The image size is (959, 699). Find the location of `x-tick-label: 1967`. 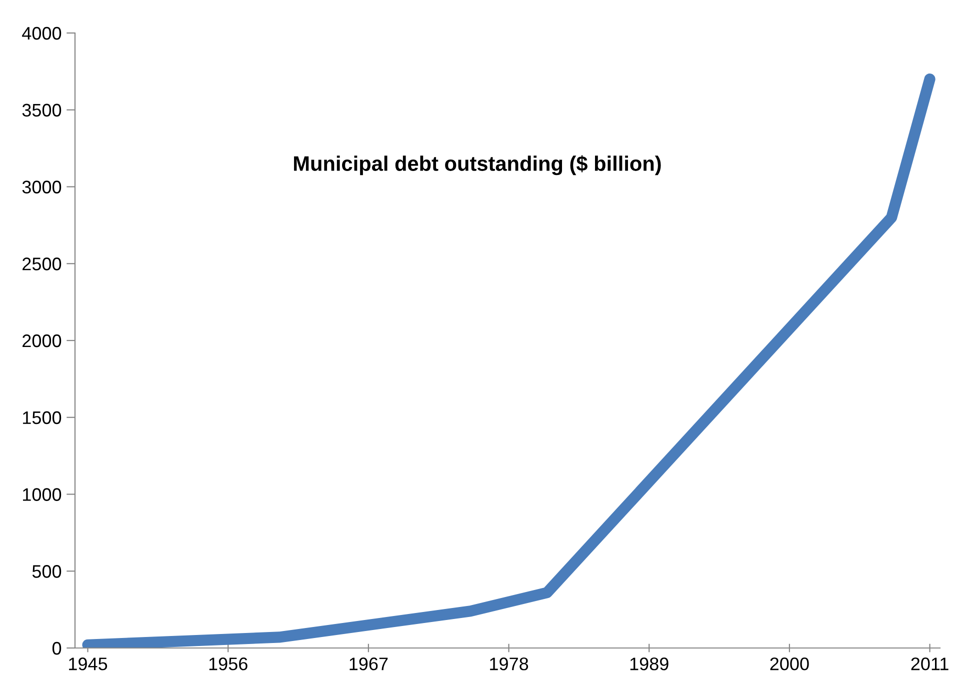

x-tick-label: 1967 is located at coordinates (369, 664).